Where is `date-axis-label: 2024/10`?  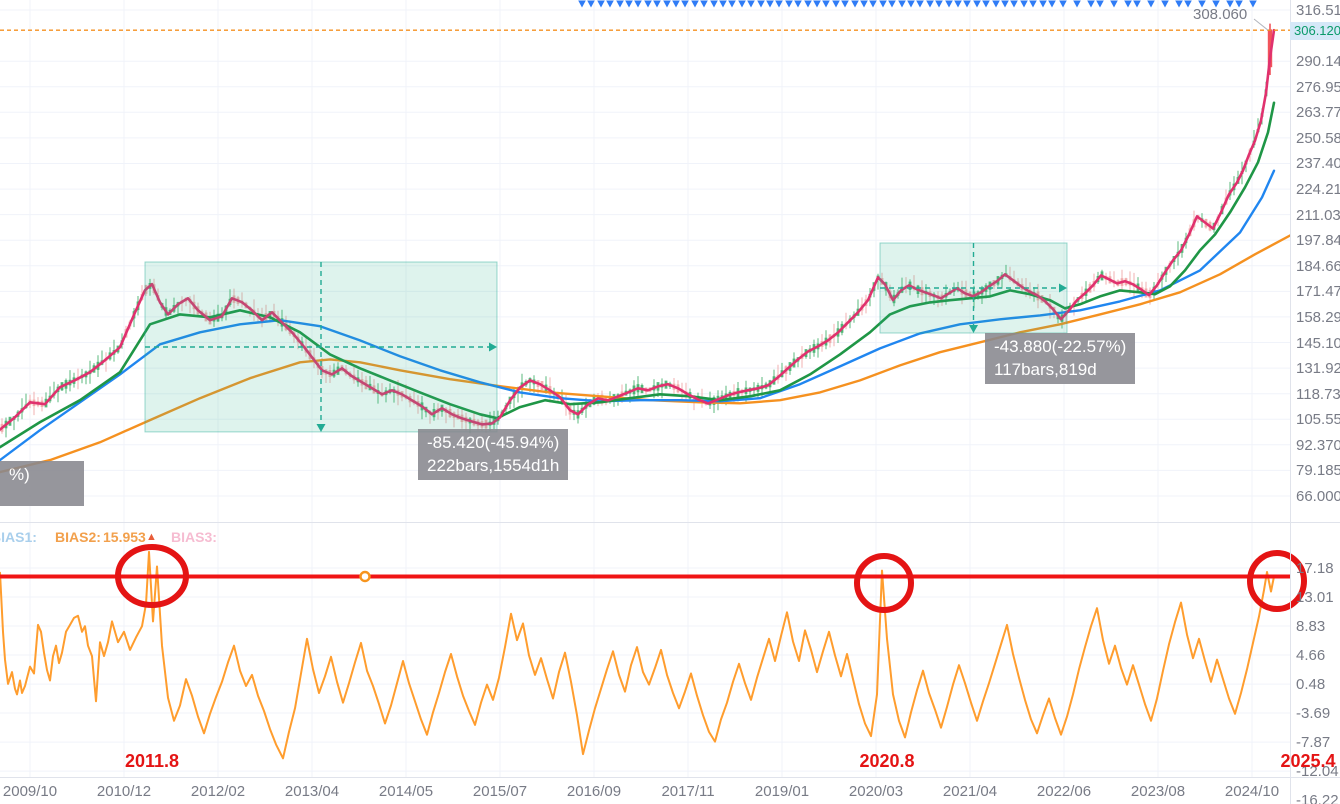
date-axis-label: 2024/10 is located at coordinates (1252, 791).